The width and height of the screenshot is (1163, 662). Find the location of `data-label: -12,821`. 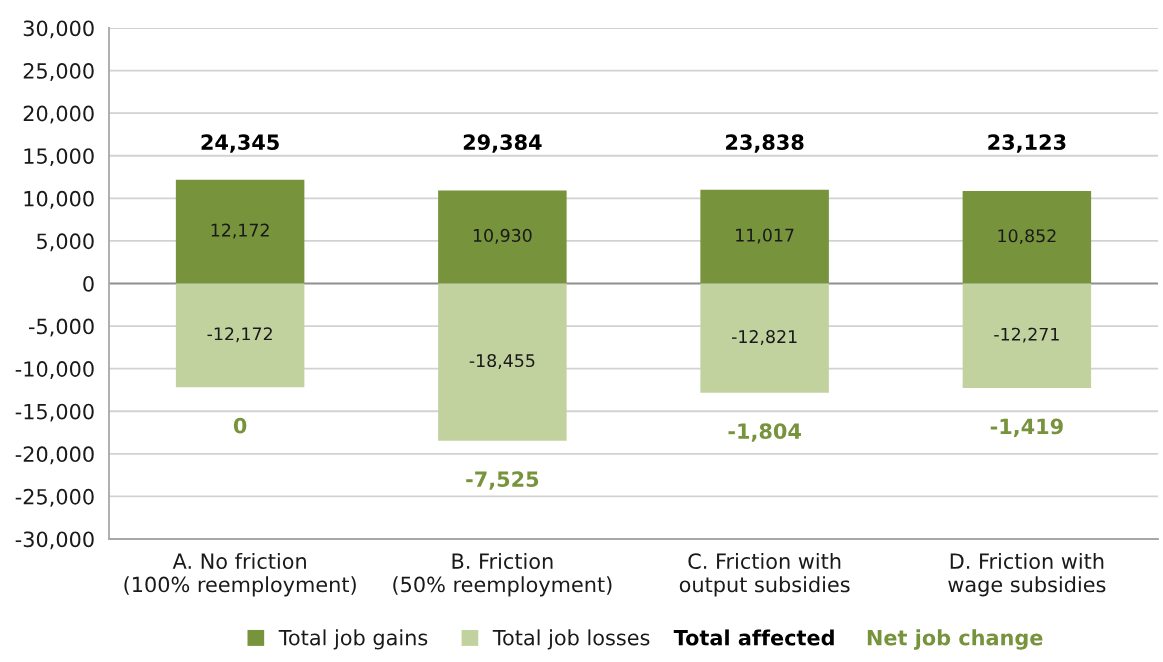

data-label: -12,821 is located at coordinates (764, 337).